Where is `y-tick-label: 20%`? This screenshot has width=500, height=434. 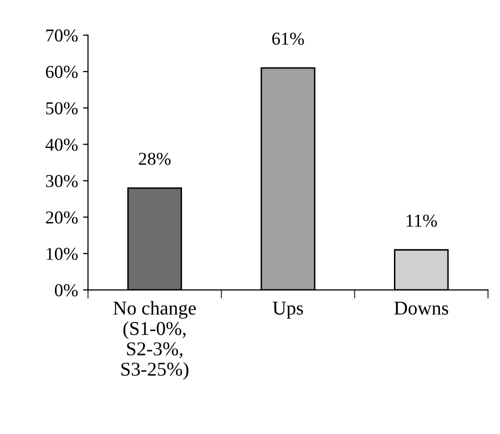 y-tick-label: 20% is located at coordinates (62, 217).